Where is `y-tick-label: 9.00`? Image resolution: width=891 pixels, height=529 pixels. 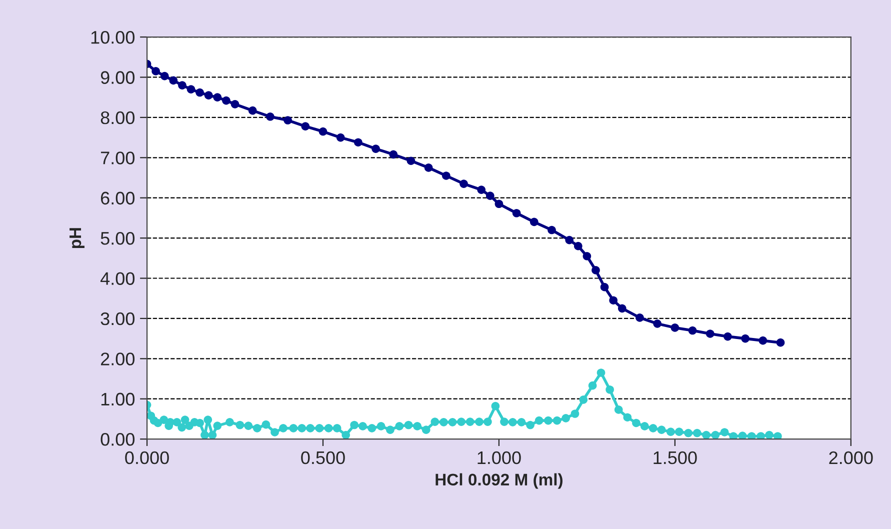 y-tick-label: 9.00 is located at coordinates (117, 77).